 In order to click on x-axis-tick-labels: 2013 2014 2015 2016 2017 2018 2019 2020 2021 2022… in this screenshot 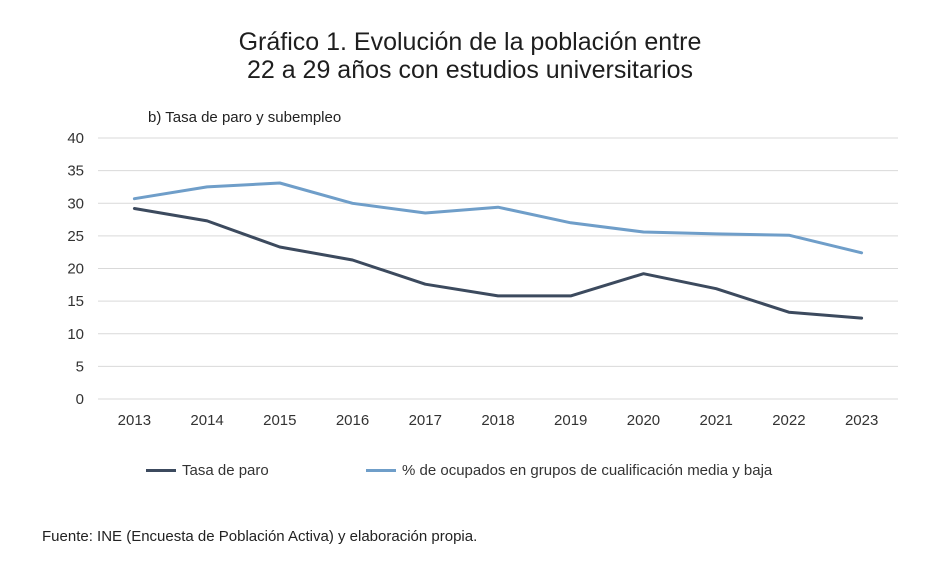, I will do `click(498, 420)`.